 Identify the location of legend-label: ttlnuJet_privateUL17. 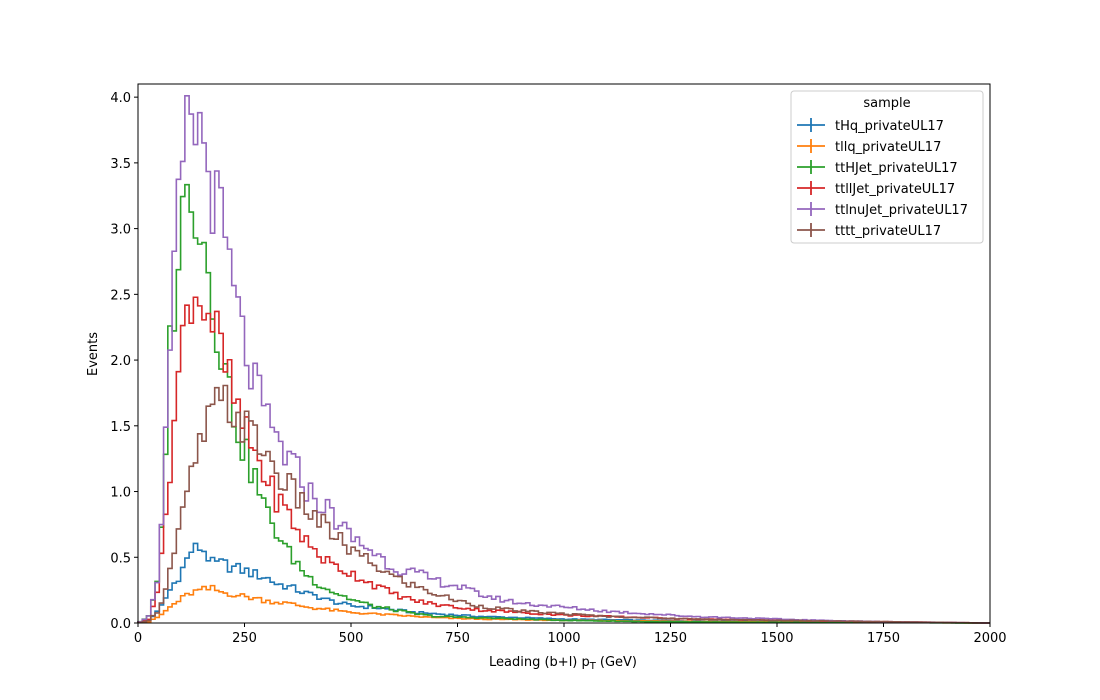
(901, 210).